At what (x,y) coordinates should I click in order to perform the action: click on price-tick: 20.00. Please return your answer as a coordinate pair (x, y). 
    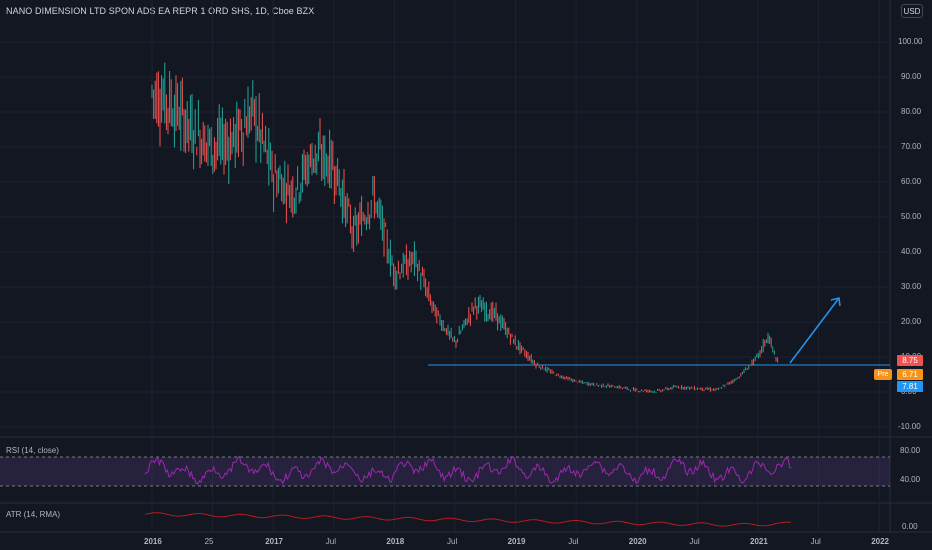
    Looking at the image, I should click on (911, 321).